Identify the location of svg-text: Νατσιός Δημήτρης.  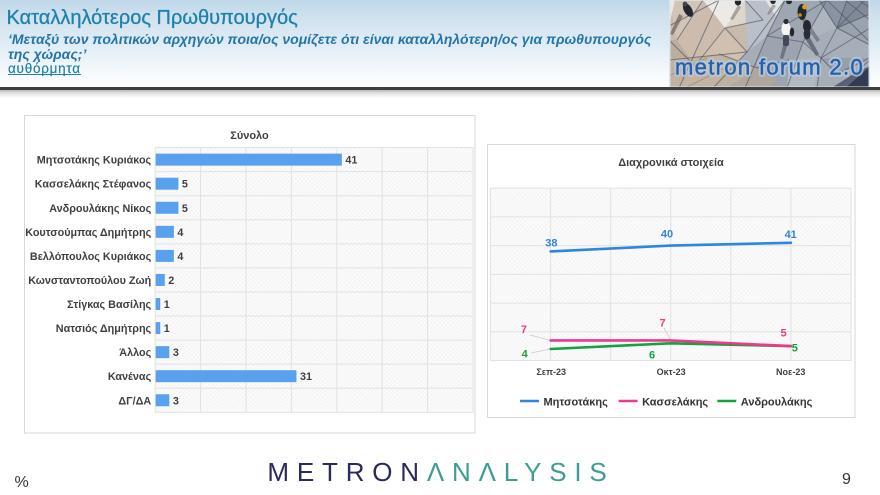
(104, 329).